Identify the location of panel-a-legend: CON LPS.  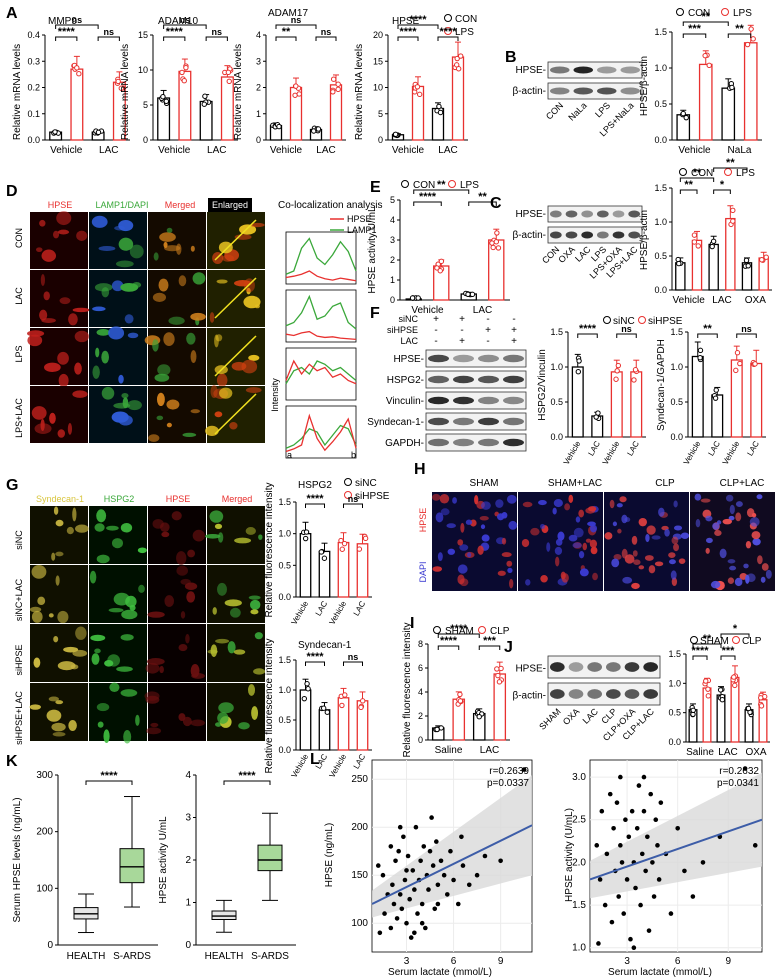
(460, 26).